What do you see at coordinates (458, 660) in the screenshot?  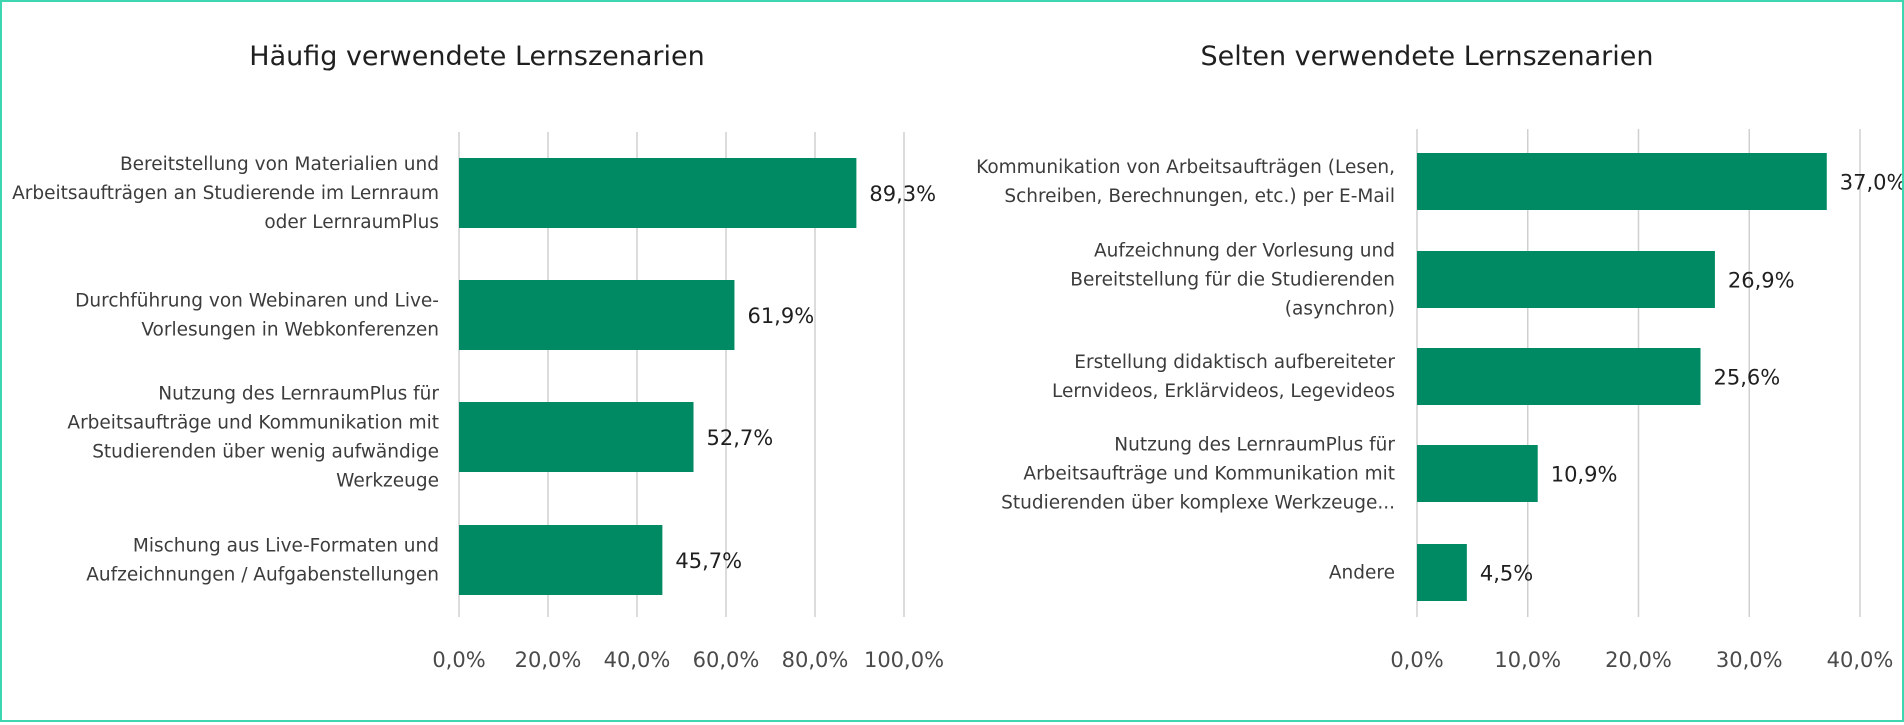 I see `chart1-tick-label-0: 0,0%` at bounding box center [458, 660].